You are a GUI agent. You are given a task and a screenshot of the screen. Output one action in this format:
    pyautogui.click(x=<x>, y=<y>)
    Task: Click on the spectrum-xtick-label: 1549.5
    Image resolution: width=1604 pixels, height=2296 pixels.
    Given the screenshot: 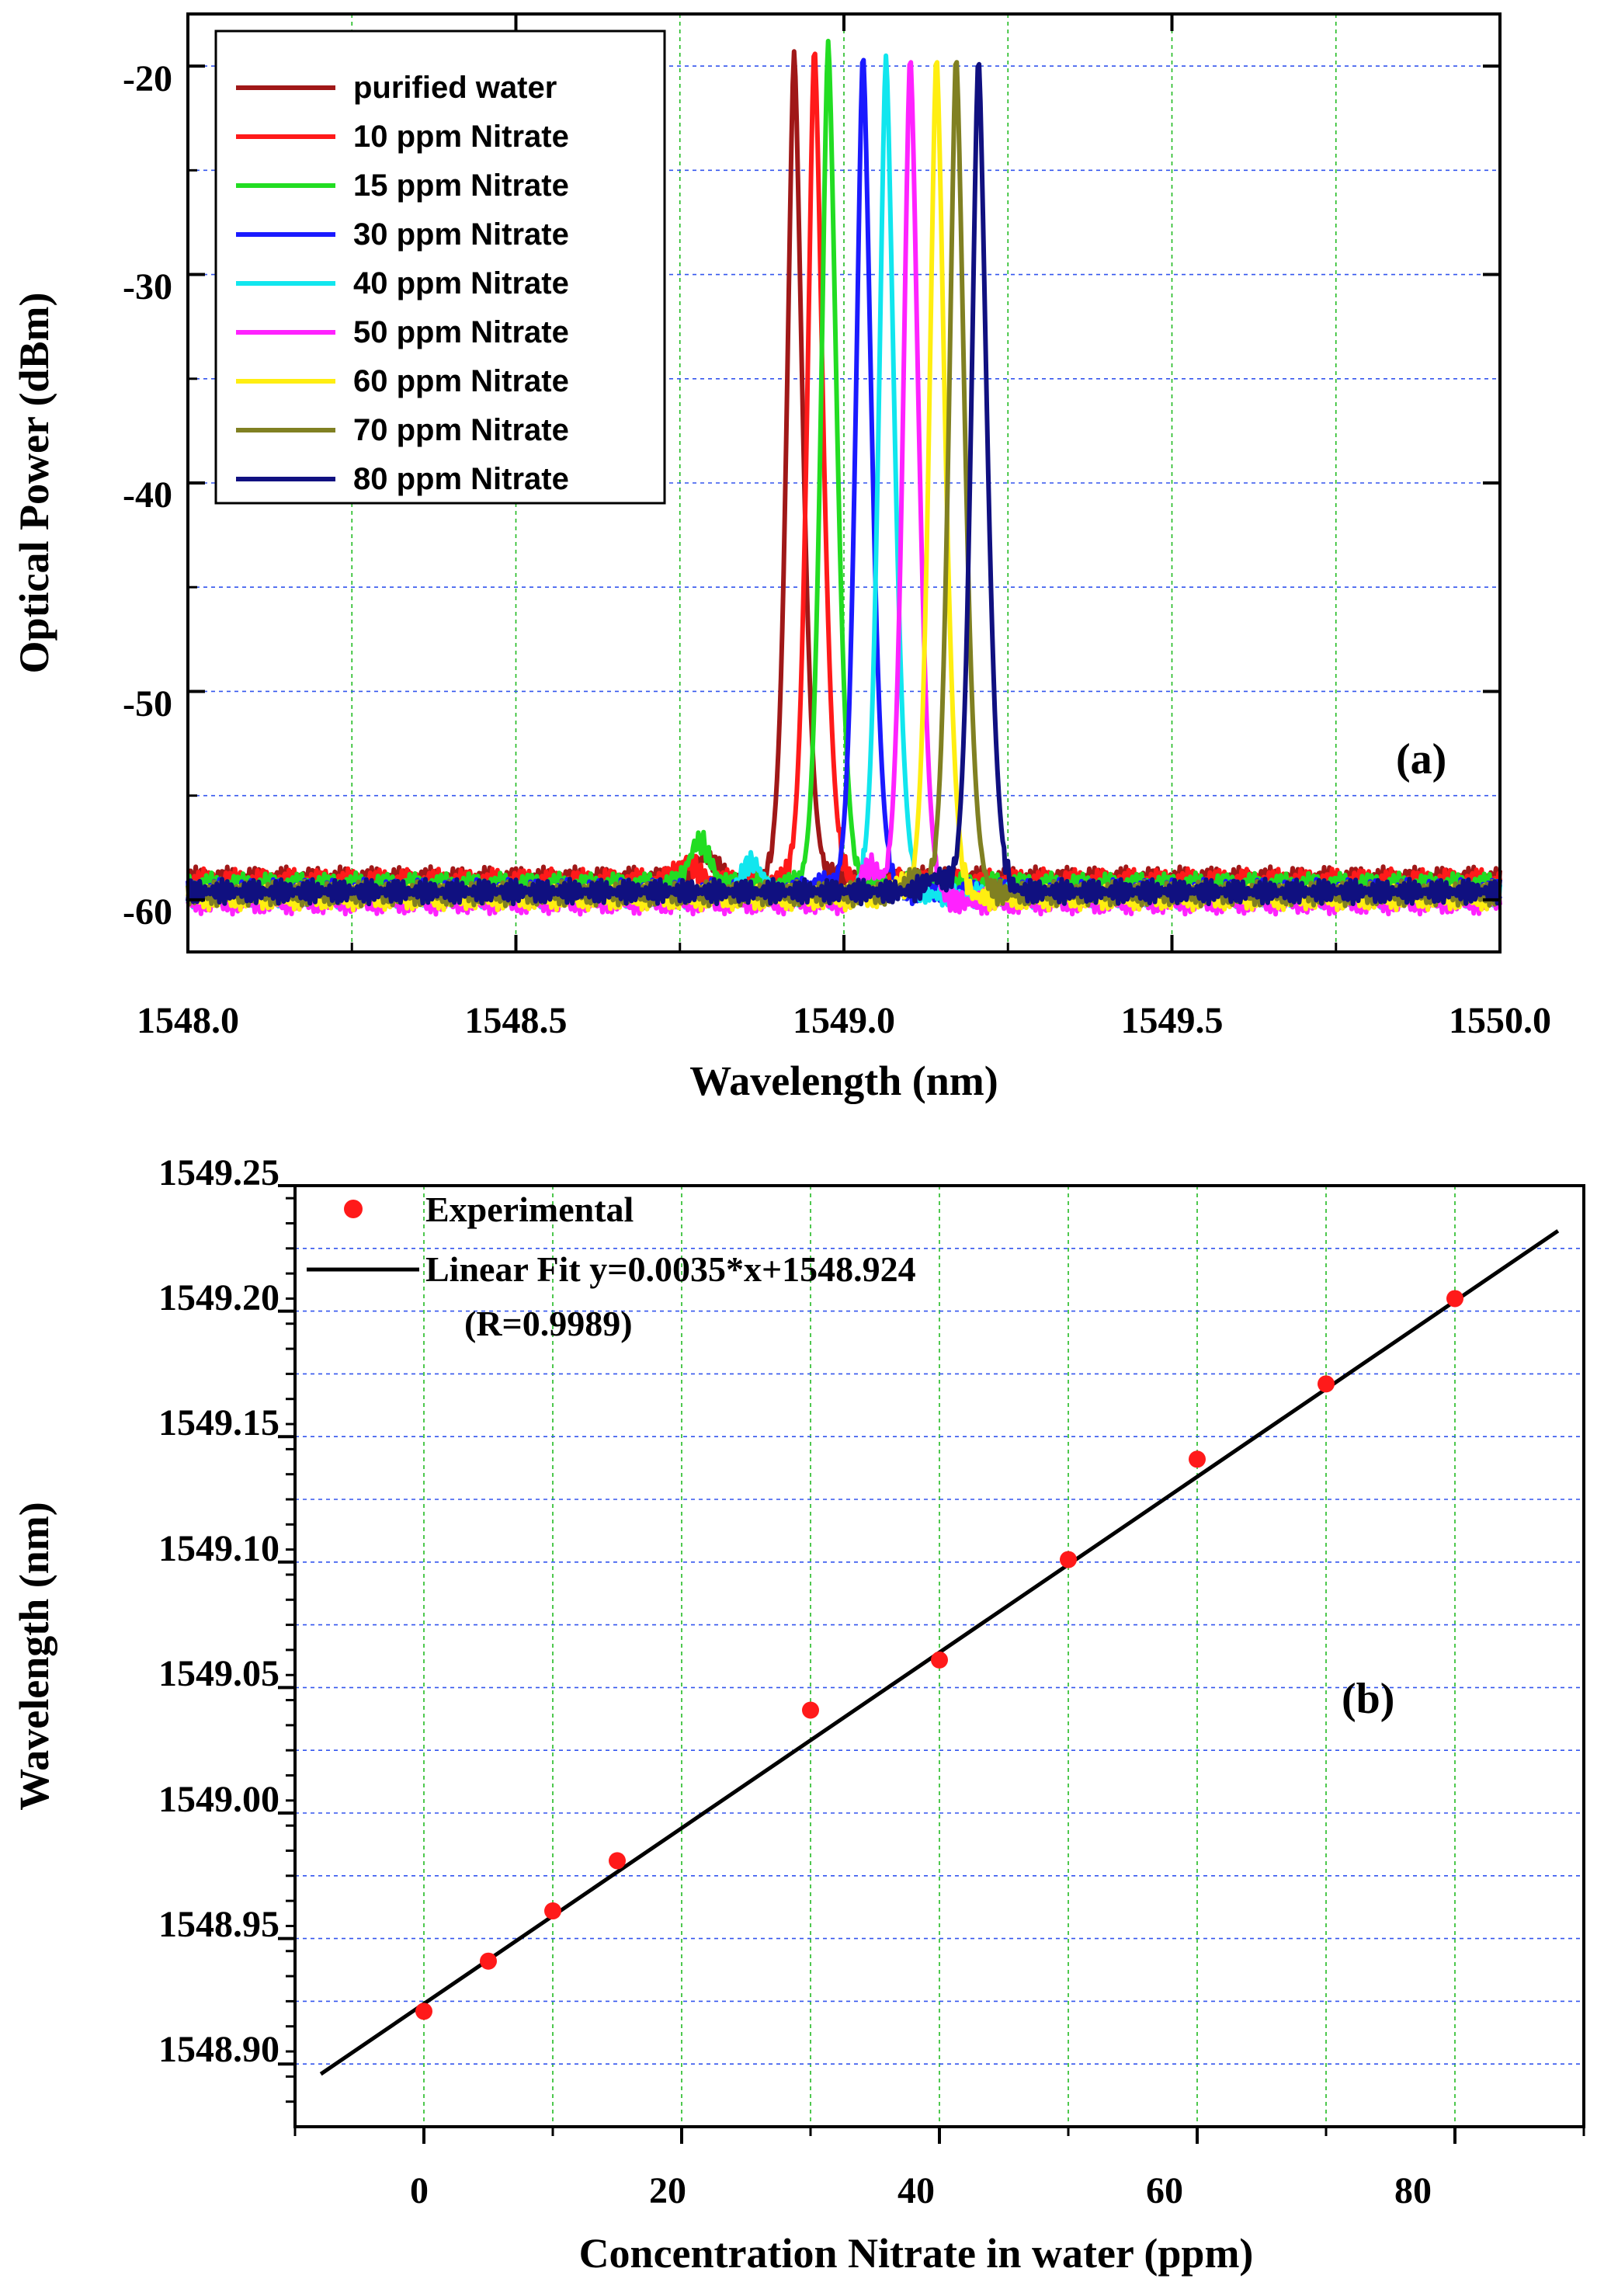 What is the action you would take?
    pyautogui.click(x=1173, y=1020)
    